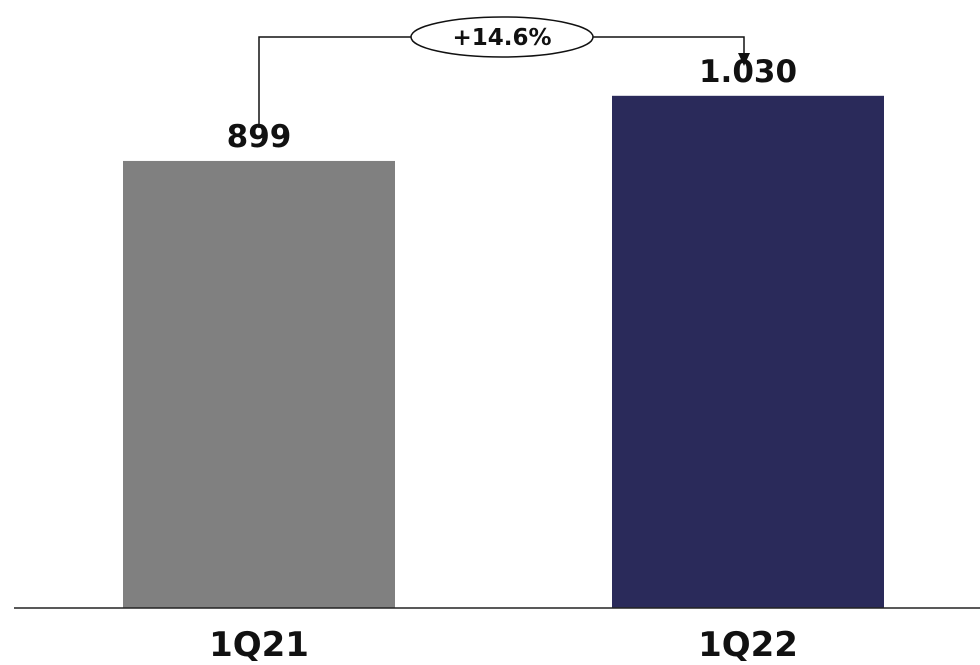 Image resolution: width=980 pixels, height=665 pixels. Describe the element at coordinates (744, 59) in the screenshot. I see `growth-arrow-head` at that location.